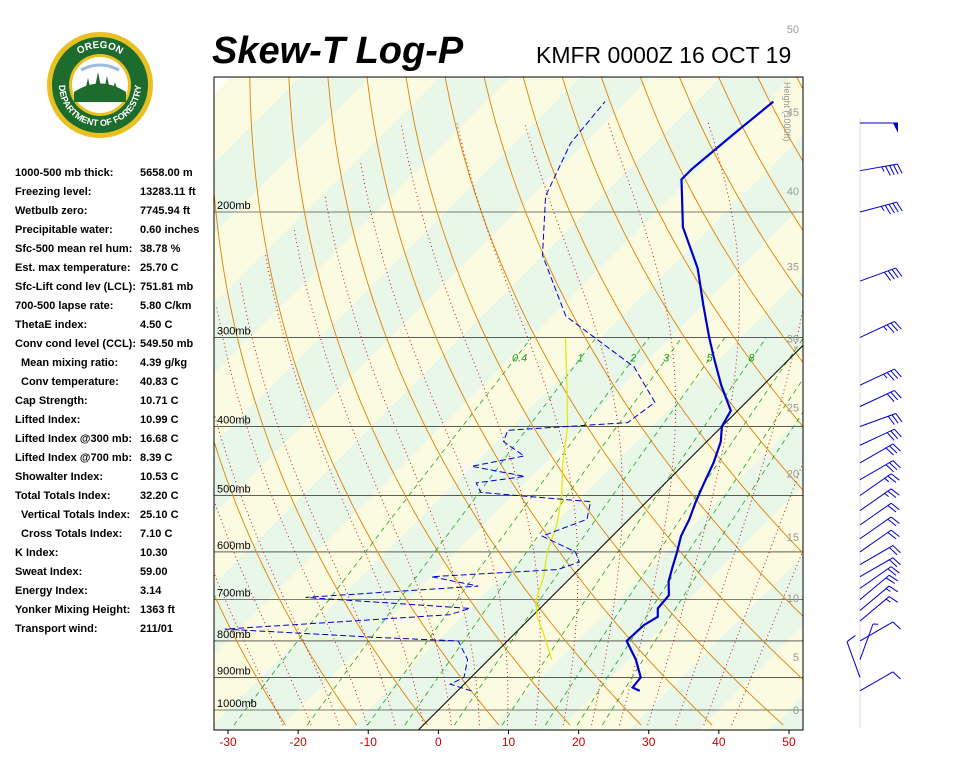 The height and width of the screenshot is (768, 960). I want to click on pressure-label: 600mb, so click(234, 546).